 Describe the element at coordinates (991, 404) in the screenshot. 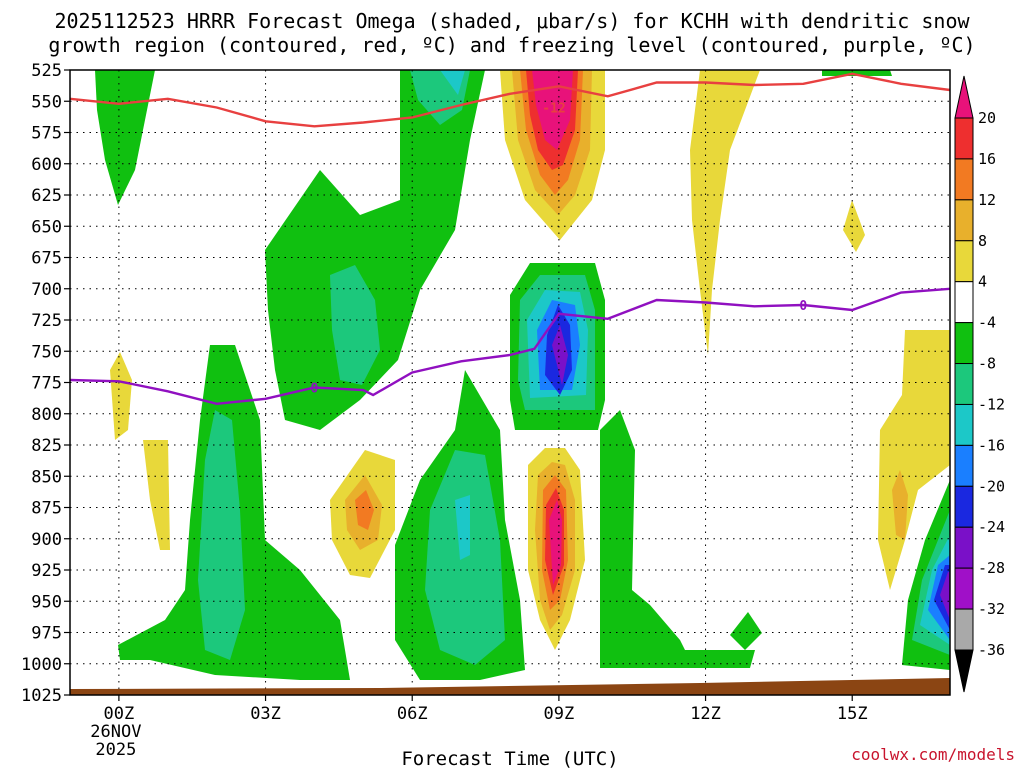

I see `colorbar-label: -12` at that location.